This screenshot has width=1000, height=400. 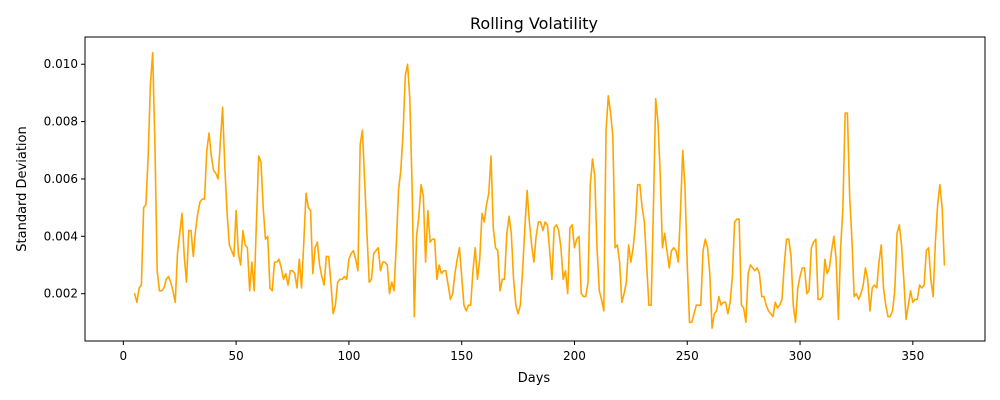 I want to click on x-tick-label: 250, so click(x=687, y=356).